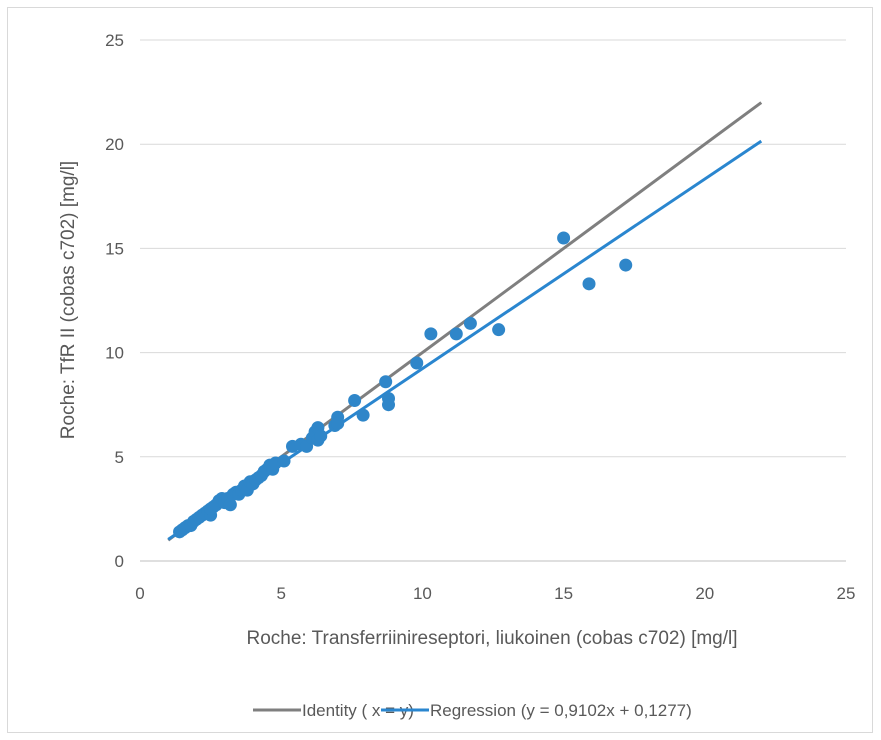 This screenshot has width=881, height=740. I want to click on y-axis-title: Roche: TfR II (cobas c702) [mg/l], so click(68, 300).